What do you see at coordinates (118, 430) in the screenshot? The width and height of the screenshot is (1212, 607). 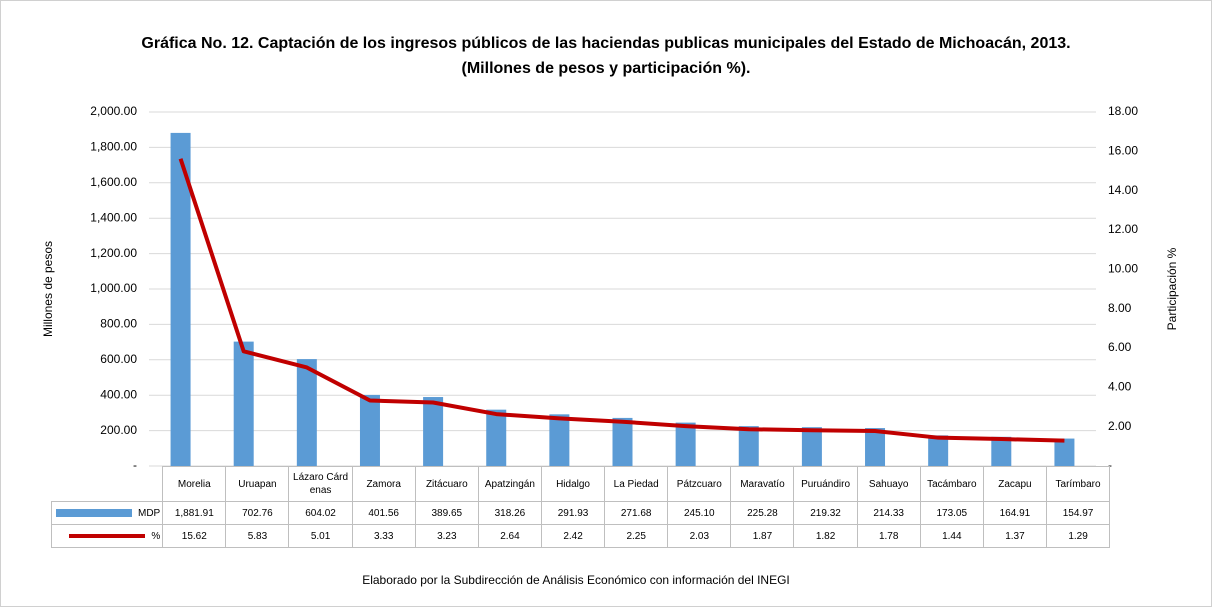 I see `y-tick-label: 200.00` at bounding box center [118, 430].